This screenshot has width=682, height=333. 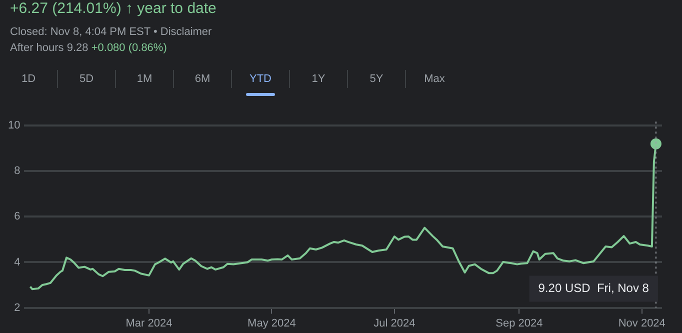 I want to click on text: 1Y, so click(x=318, y=79).